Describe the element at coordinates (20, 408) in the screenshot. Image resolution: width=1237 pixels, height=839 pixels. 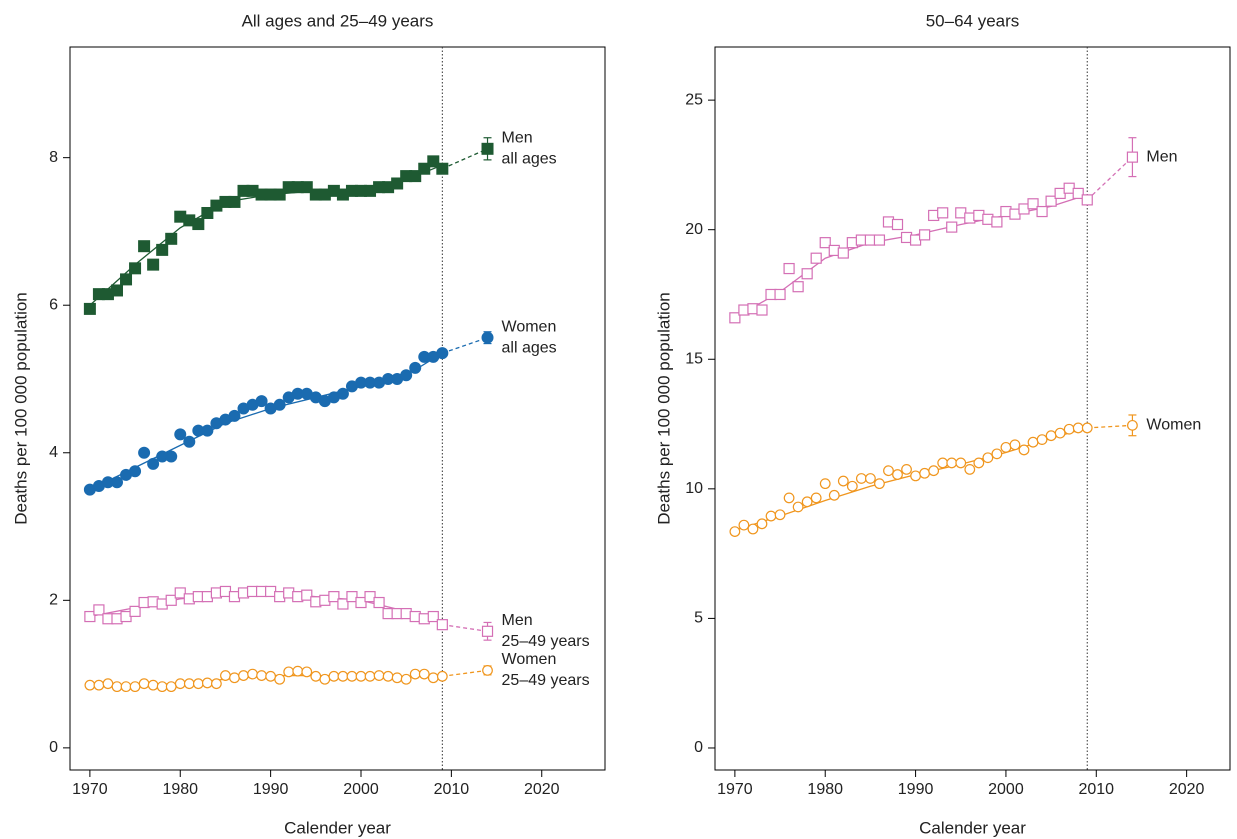
I see `y-axis-label: Deaths per 100 000 population` at that location.